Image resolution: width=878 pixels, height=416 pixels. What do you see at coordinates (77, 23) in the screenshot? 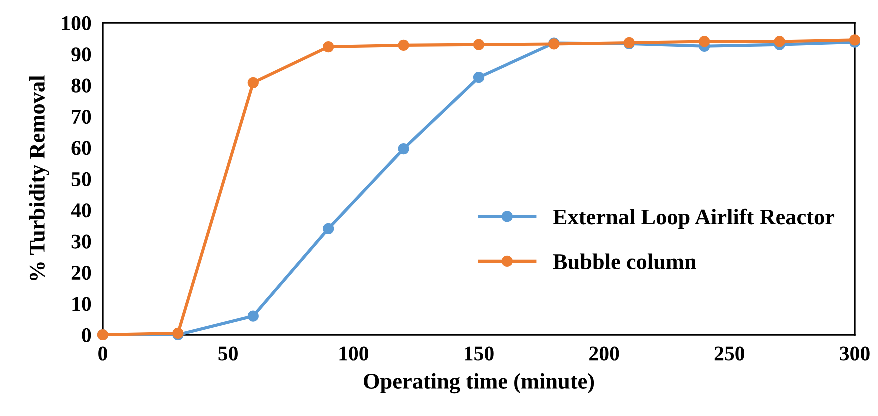
I see `y-tick-label: 100` at bounding box center [77, 23].